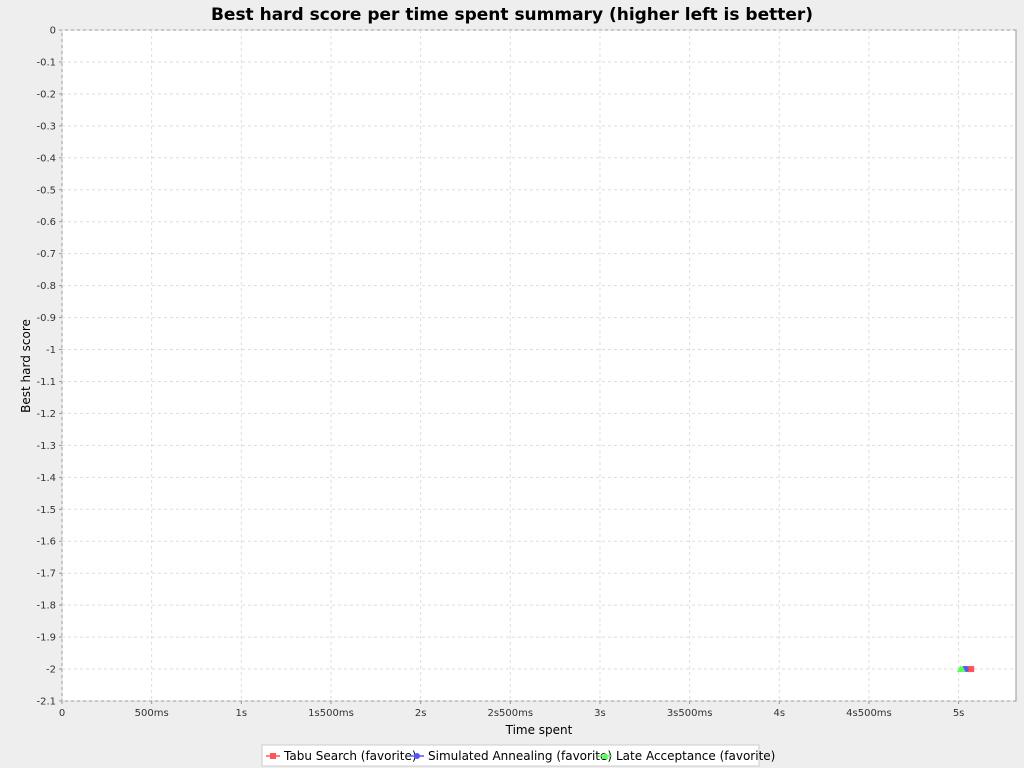  Describe the element at coordinates (350, 756) in the screenshot. I see `legend-label: Tabu Search (favorite)` at that location.